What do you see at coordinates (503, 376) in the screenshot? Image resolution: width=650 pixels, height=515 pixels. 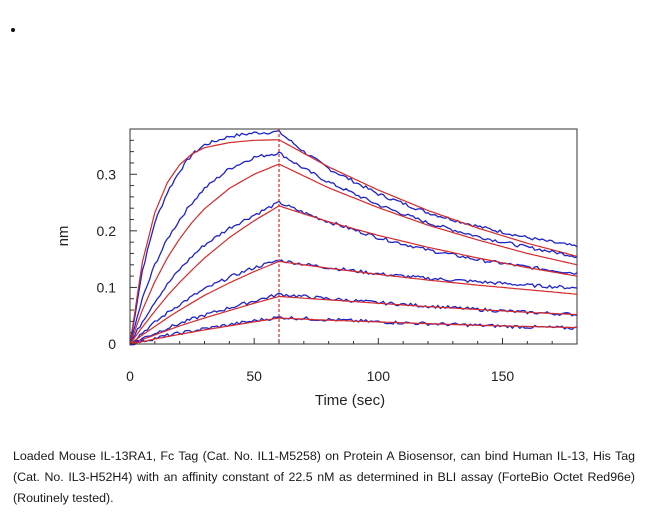 I see `x-tick-label-150: 150` at bounding box center [503, 376].